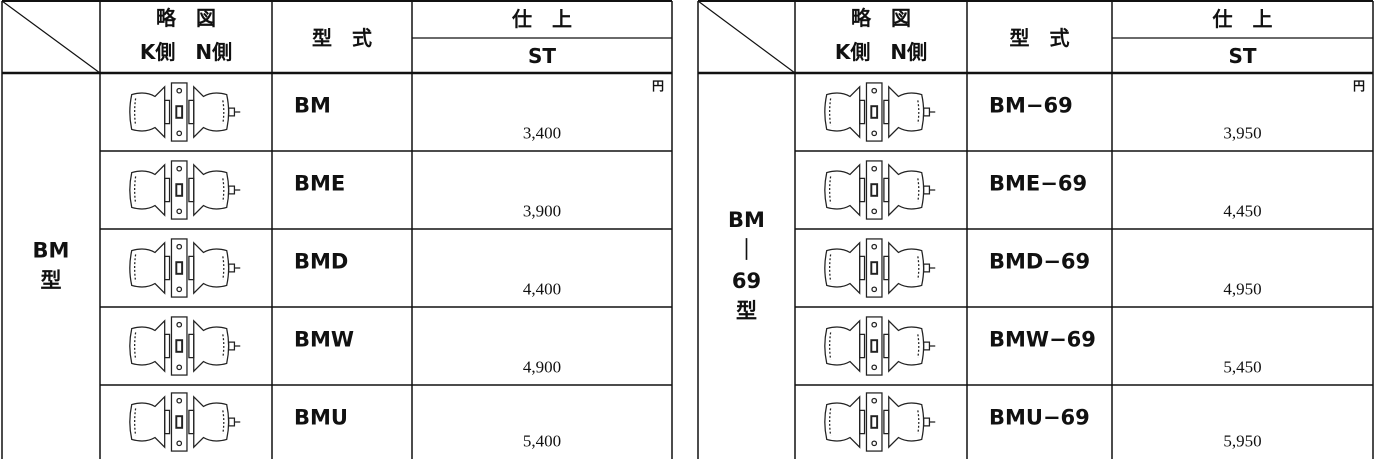  What do you see at coordinates (746, 281) in the screenshot?
I see `category-line: 69` at bounding box center [746, 281].